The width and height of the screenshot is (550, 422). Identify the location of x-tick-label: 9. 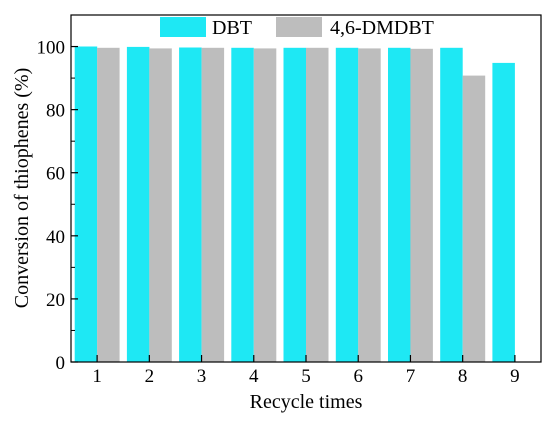
(515, 376).